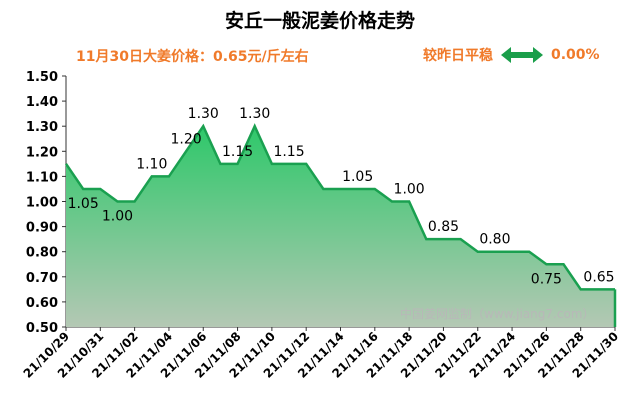 The width and height of the screenshot is (640, 410). What do you see at coordinates (494, 240) in the screenshot?
I see `data-label: 0.80` at bounding box center [494, 240].